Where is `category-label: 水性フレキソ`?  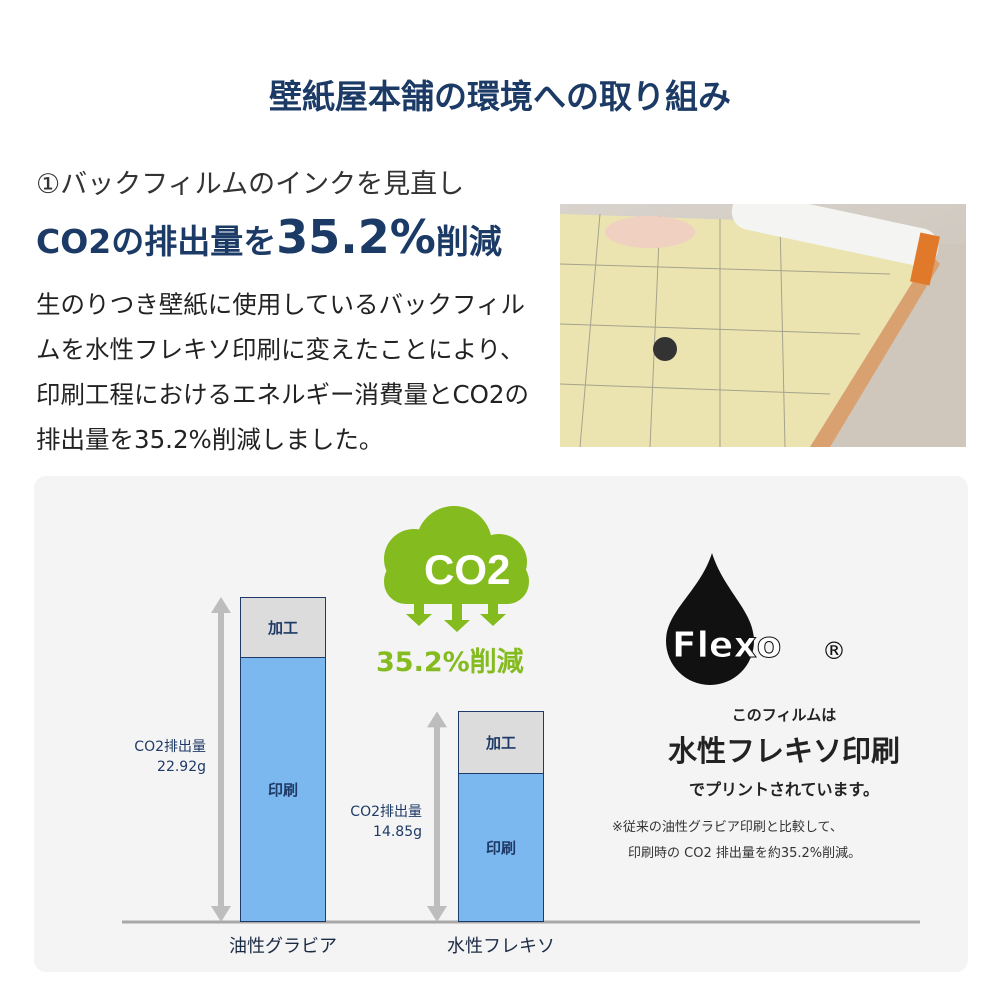
category-label: 水性フレキソ is located at coordinates (501, 946).